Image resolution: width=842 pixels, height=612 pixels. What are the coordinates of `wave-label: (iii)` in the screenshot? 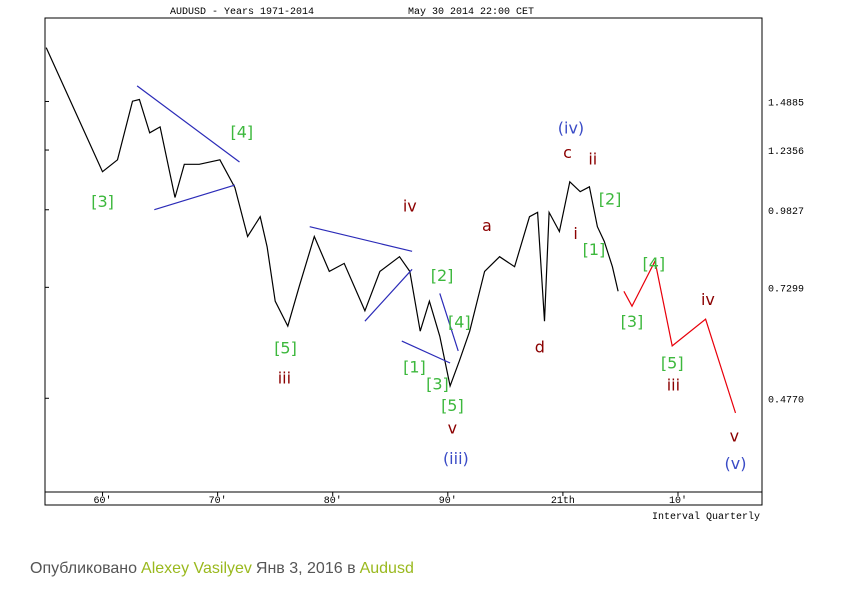 It's located at (456, 458).